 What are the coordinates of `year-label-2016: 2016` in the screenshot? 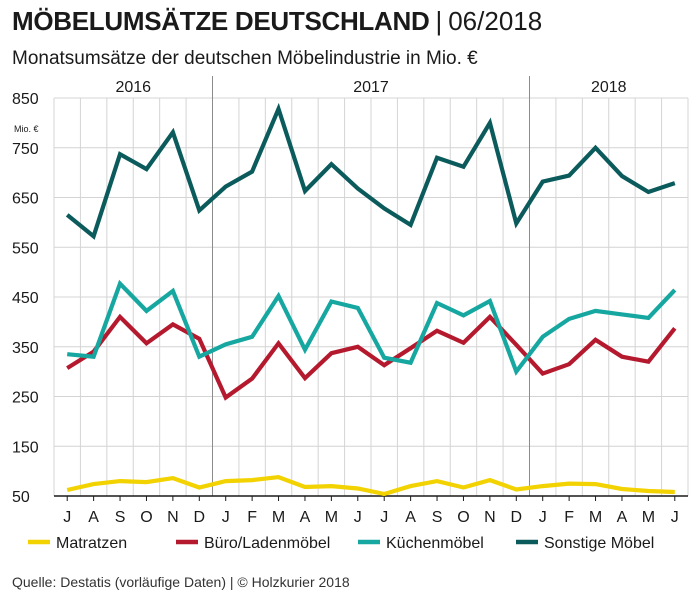 It's located at (133, 87).